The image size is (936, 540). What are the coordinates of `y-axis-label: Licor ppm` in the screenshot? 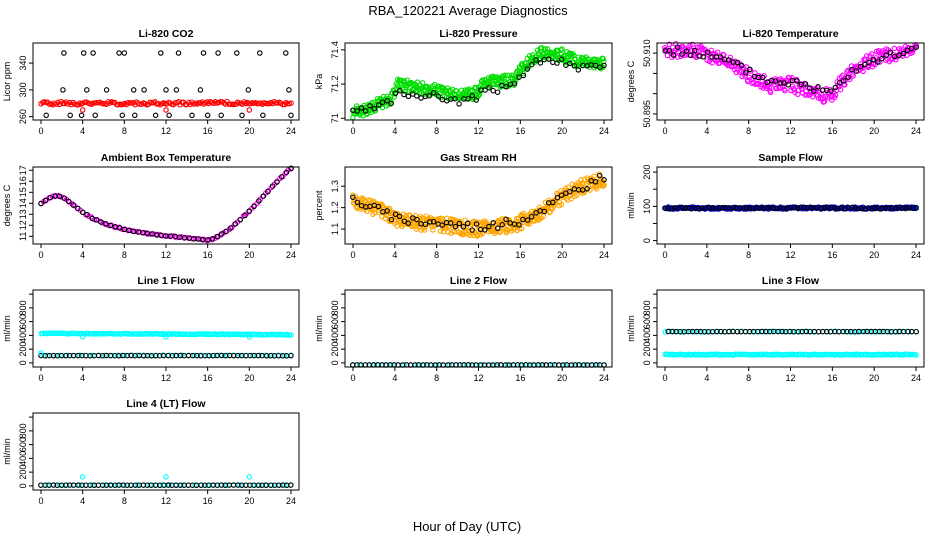 It's located at (7, 82).